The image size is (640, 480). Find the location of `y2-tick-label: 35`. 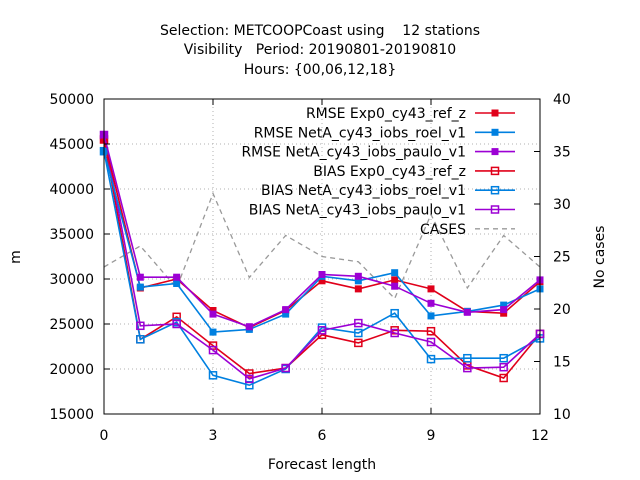

y2-tick-label: 35 is located at coordinates (562, 153).